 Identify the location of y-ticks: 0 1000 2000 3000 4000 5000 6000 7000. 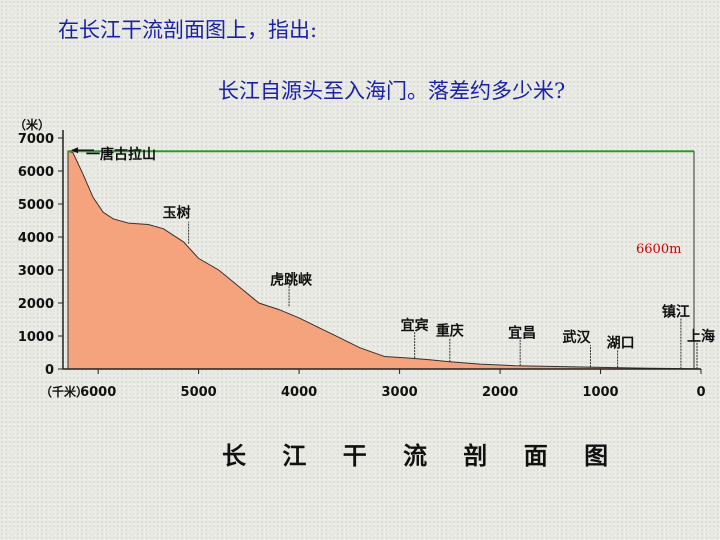
(40, 255).